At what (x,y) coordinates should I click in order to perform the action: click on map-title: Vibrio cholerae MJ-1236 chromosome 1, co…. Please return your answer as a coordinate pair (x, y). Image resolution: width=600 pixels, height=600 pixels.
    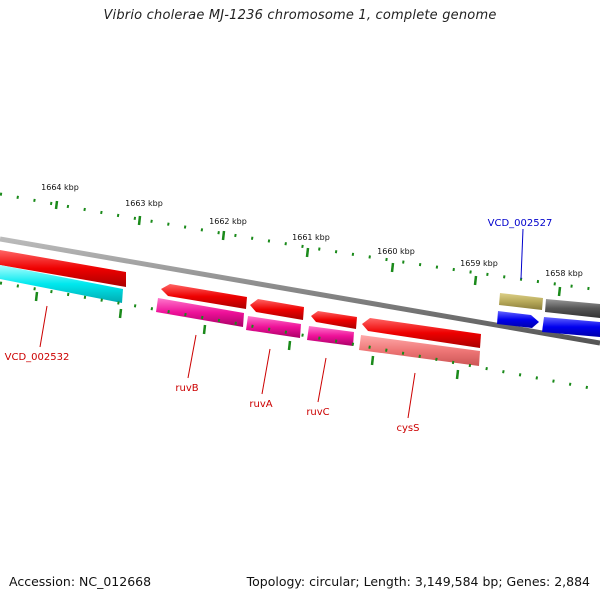
    Looking at the image, I should click on (300, 15).